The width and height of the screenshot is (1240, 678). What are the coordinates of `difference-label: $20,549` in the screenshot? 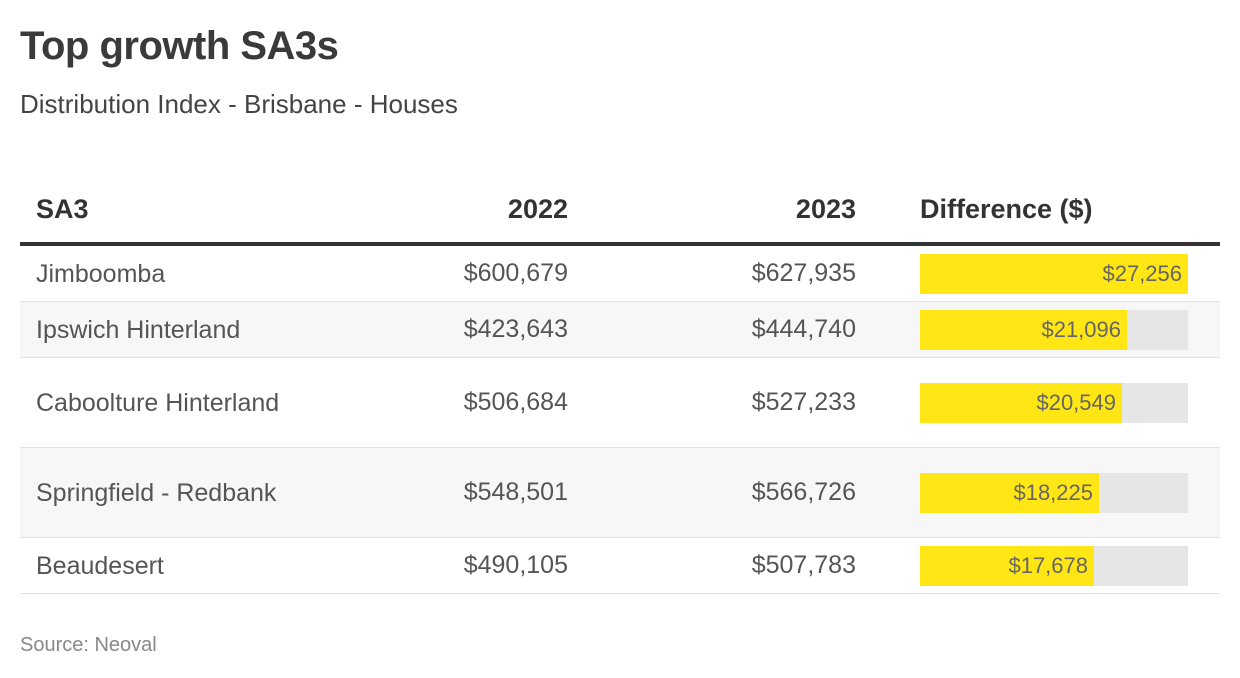 It's located at (1076, 402).